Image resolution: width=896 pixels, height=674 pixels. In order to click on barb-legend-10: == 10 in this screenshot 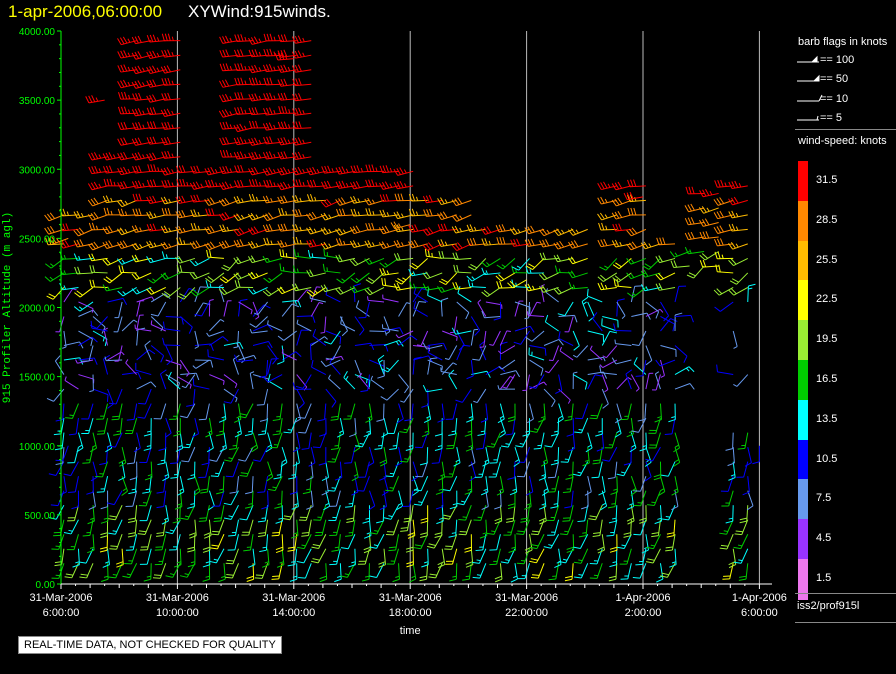, I will do `click(834, 99)`.